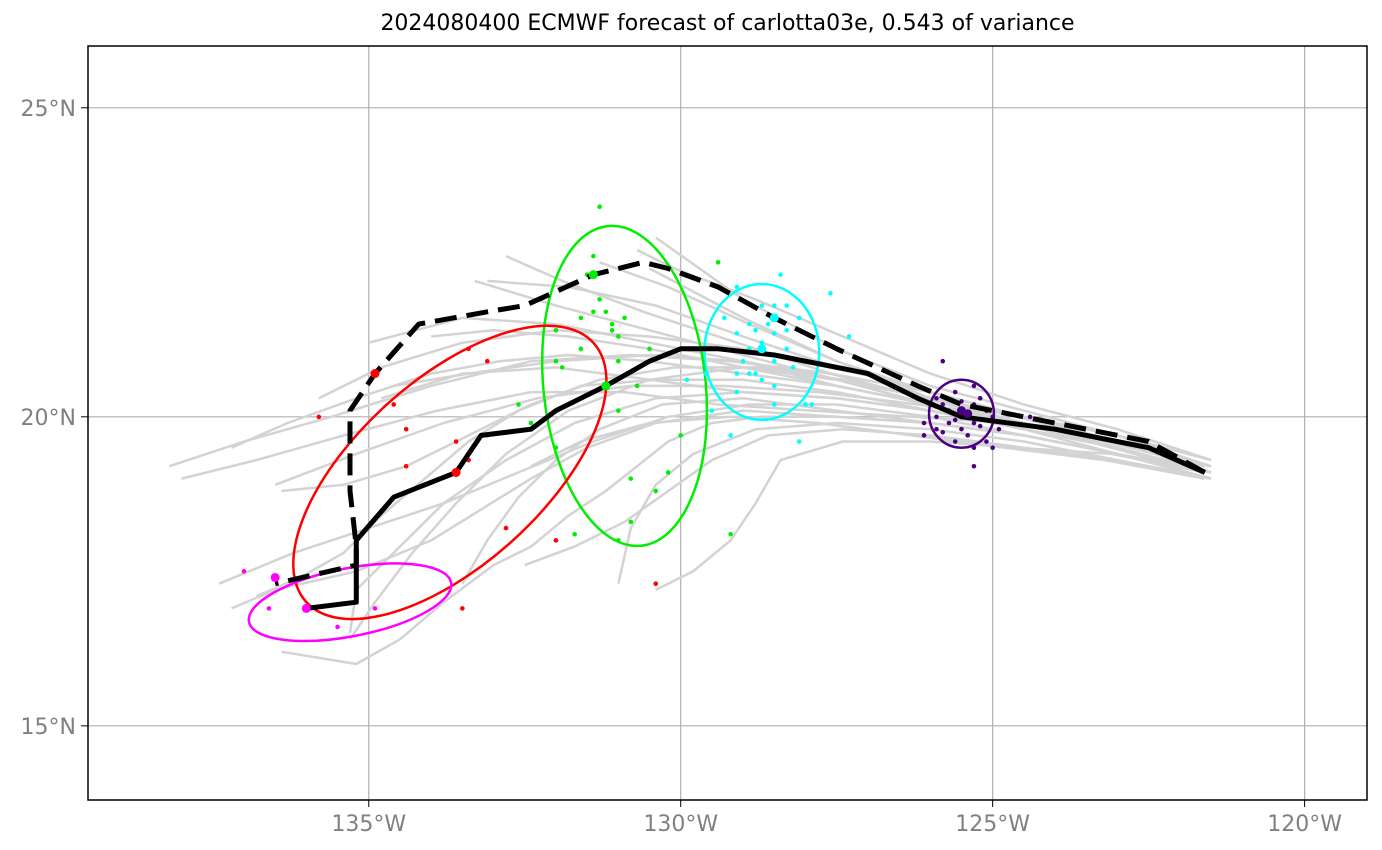  I want to click on lon-tick-label: 130°W, so click(680, 824).